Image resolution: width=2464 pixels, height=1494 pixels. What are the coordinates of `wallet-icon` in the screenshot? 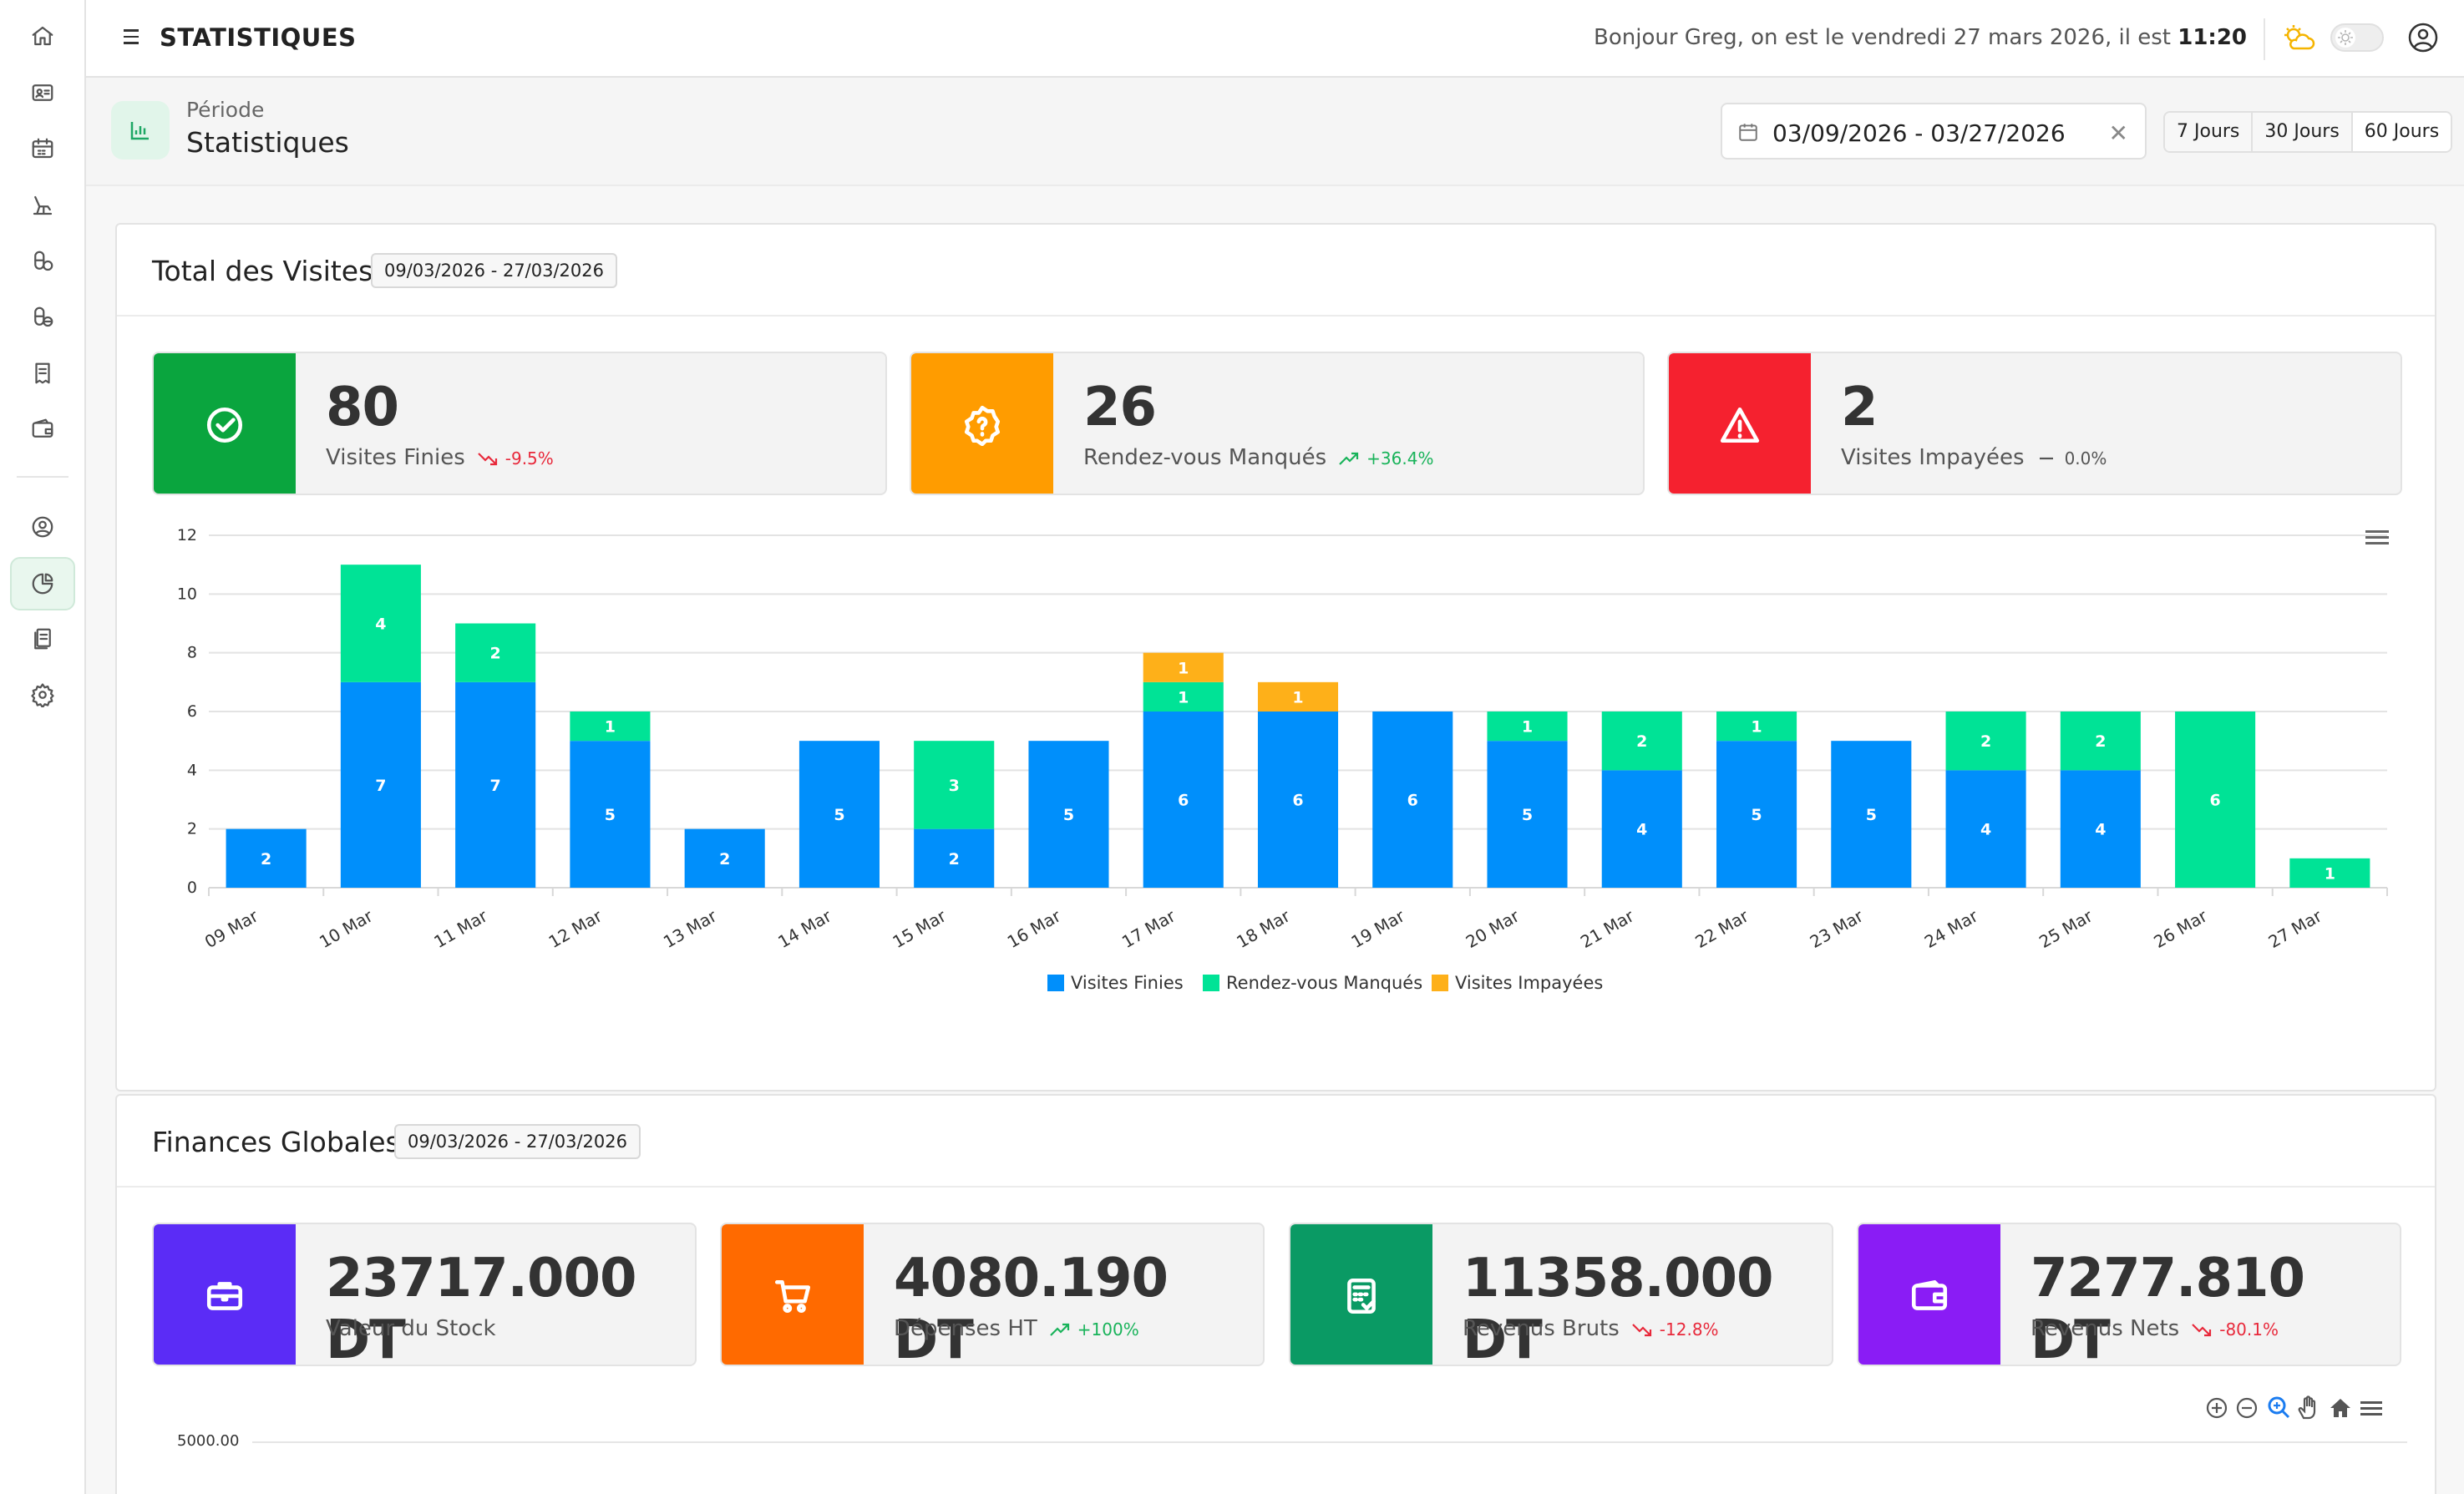 It's located at (43, 429).